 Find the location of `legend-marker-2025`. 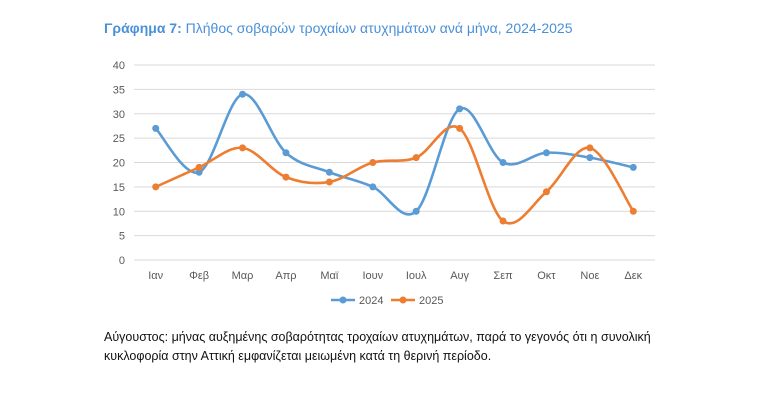

legend-marker-2025 is located at coordinates (403, 300).